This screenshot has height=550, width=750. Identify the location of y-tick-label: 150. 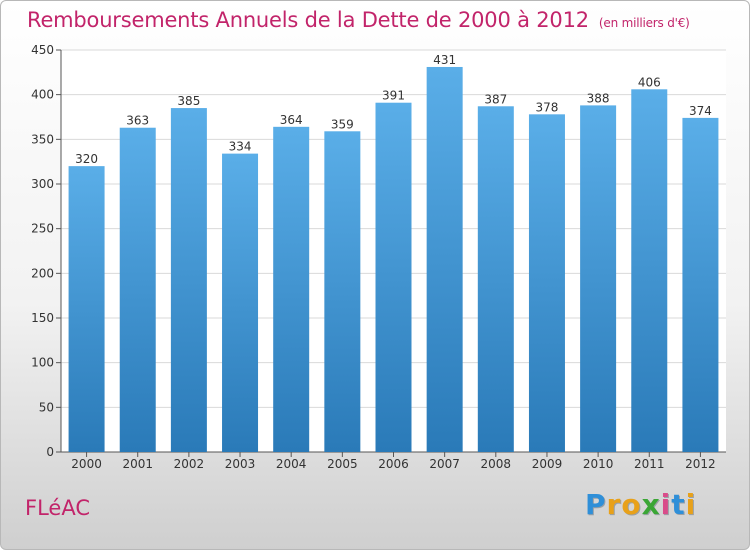
(42, 318).